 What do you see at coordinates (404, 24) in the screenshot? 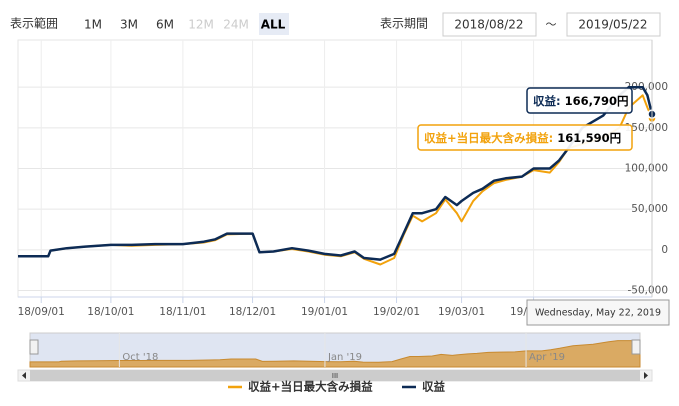
I see `period-label: 表示期間` at bounding box center [404, 24].